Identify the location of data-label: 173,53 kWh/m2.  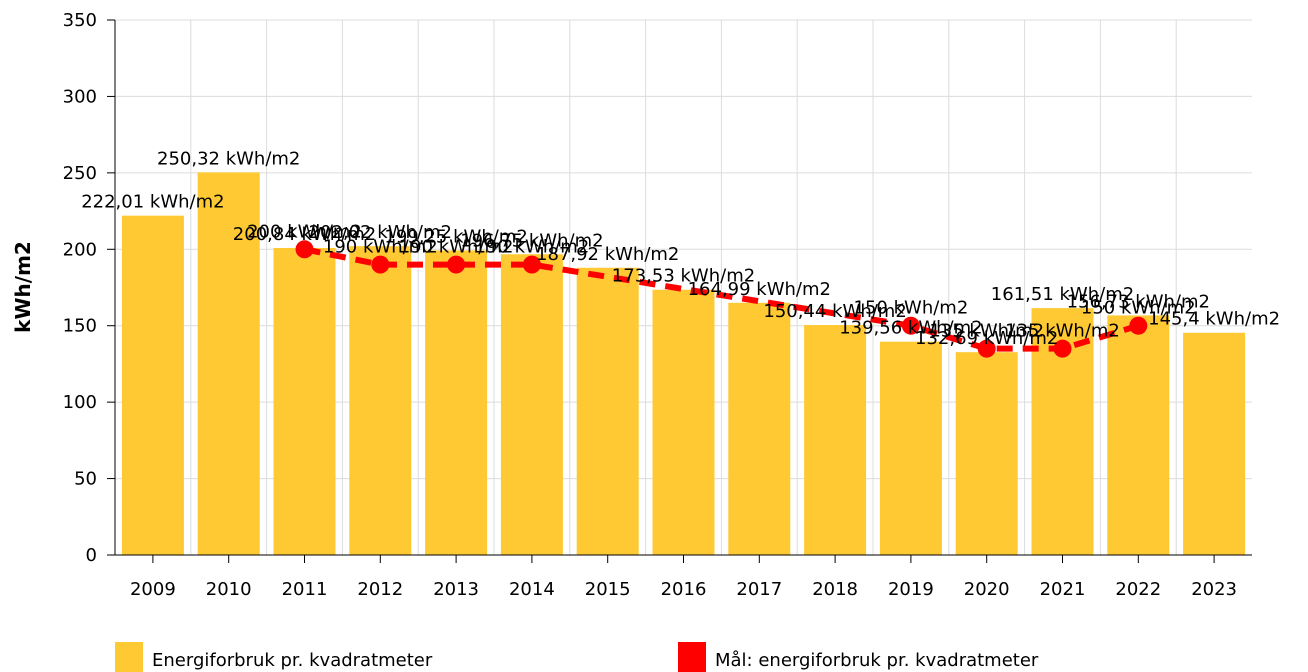
(683, 276).